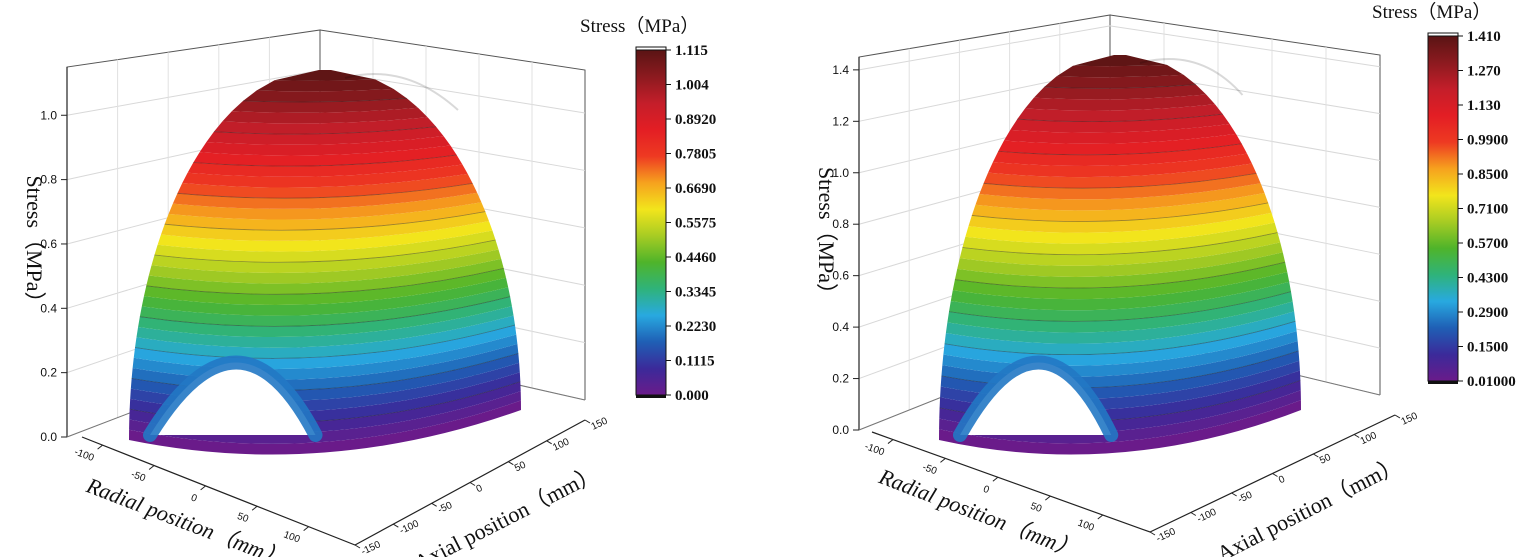 The image size is (1532, 557). What do you see at coordinates (48, 373) in the screenshot?
I see `z-tick-label: 0.2` at bounding box center [48, 373].